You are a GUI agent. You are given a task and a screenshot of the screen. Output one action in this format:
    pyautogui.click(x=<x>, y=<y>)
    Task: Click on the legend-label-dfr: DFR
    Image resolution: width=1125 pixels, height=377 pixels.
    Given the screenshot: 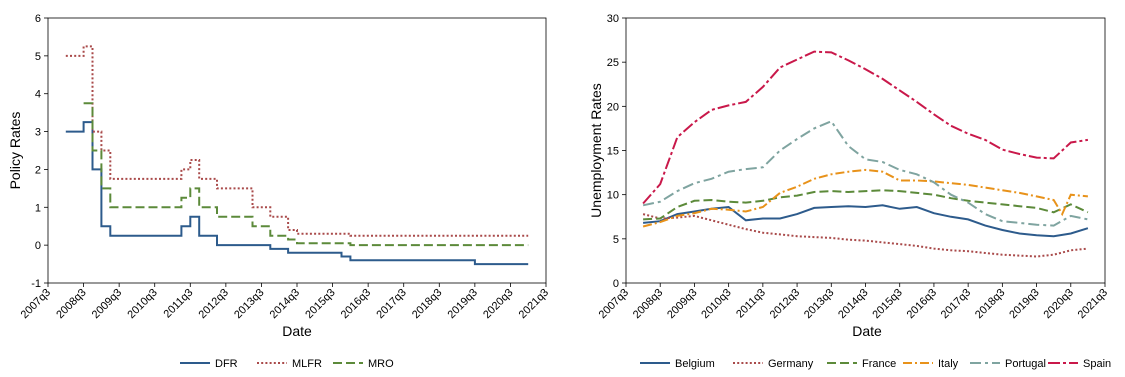 What is the action you would take?
    pyautogui.click(x=226, y=364)
    